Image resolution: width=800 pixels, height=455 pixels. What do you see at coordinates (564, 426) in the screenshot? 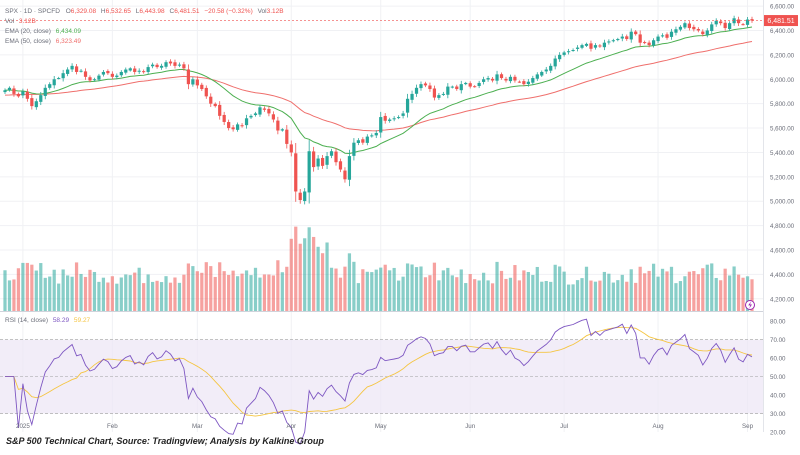
I see `x-tick-label: Jul` at bounding box center [564, 426].